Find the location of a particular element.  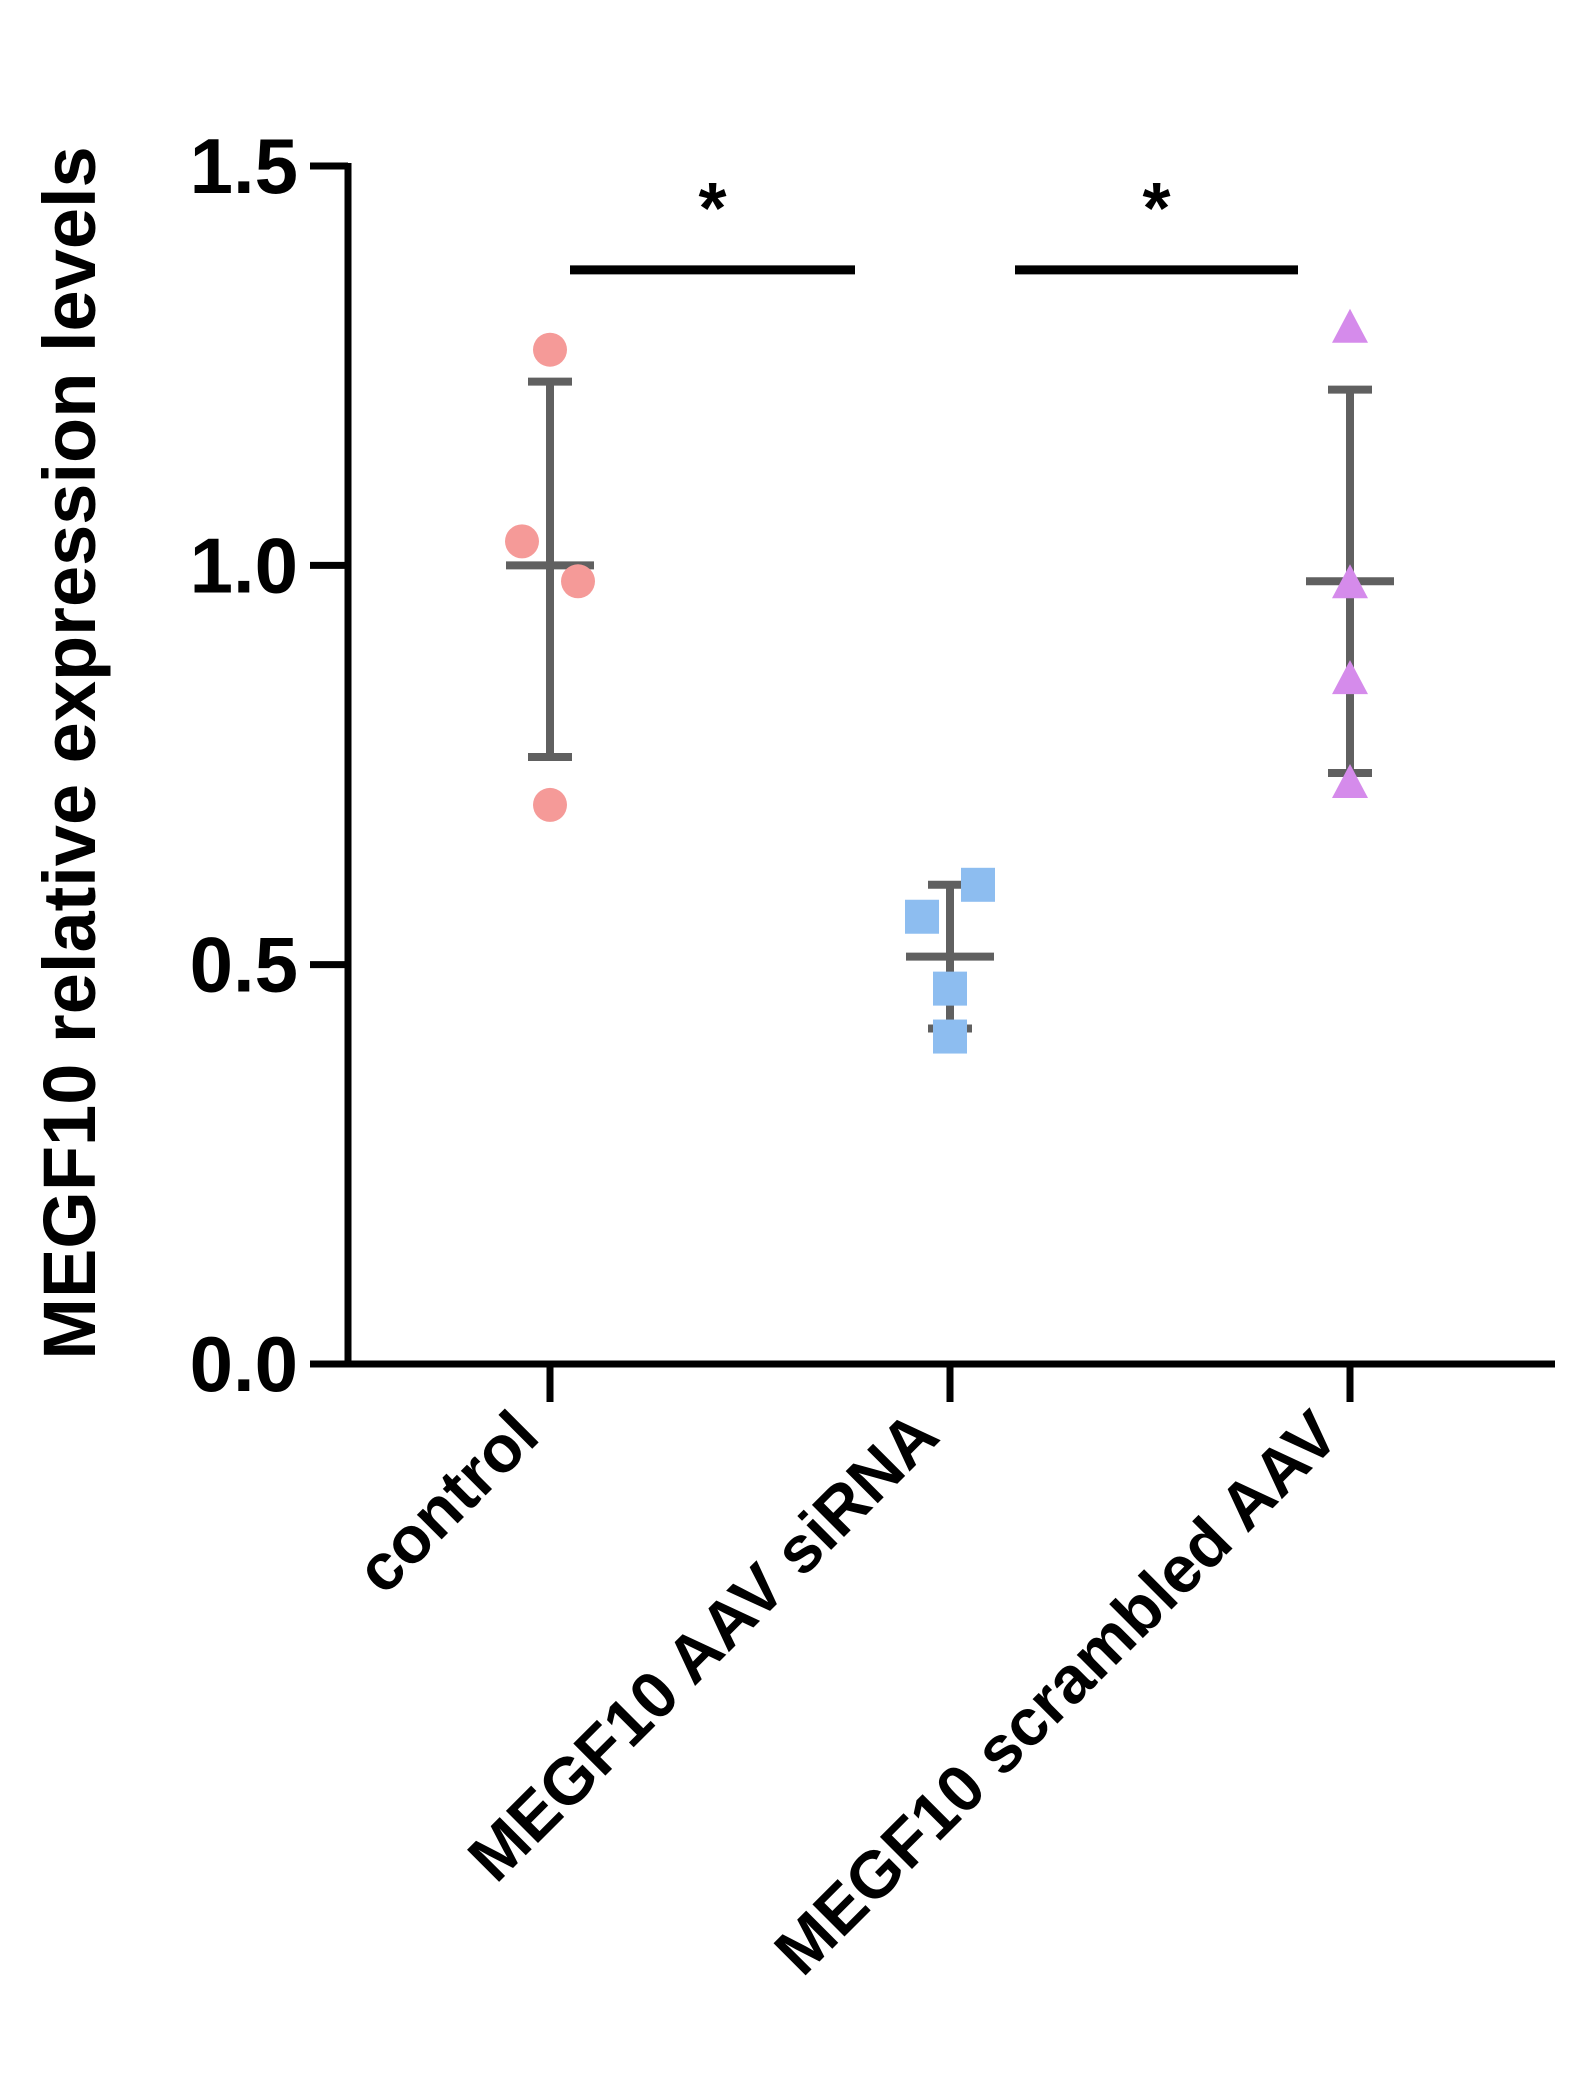

y-tick-label: 1.0 is located at coordinates (244, 565).